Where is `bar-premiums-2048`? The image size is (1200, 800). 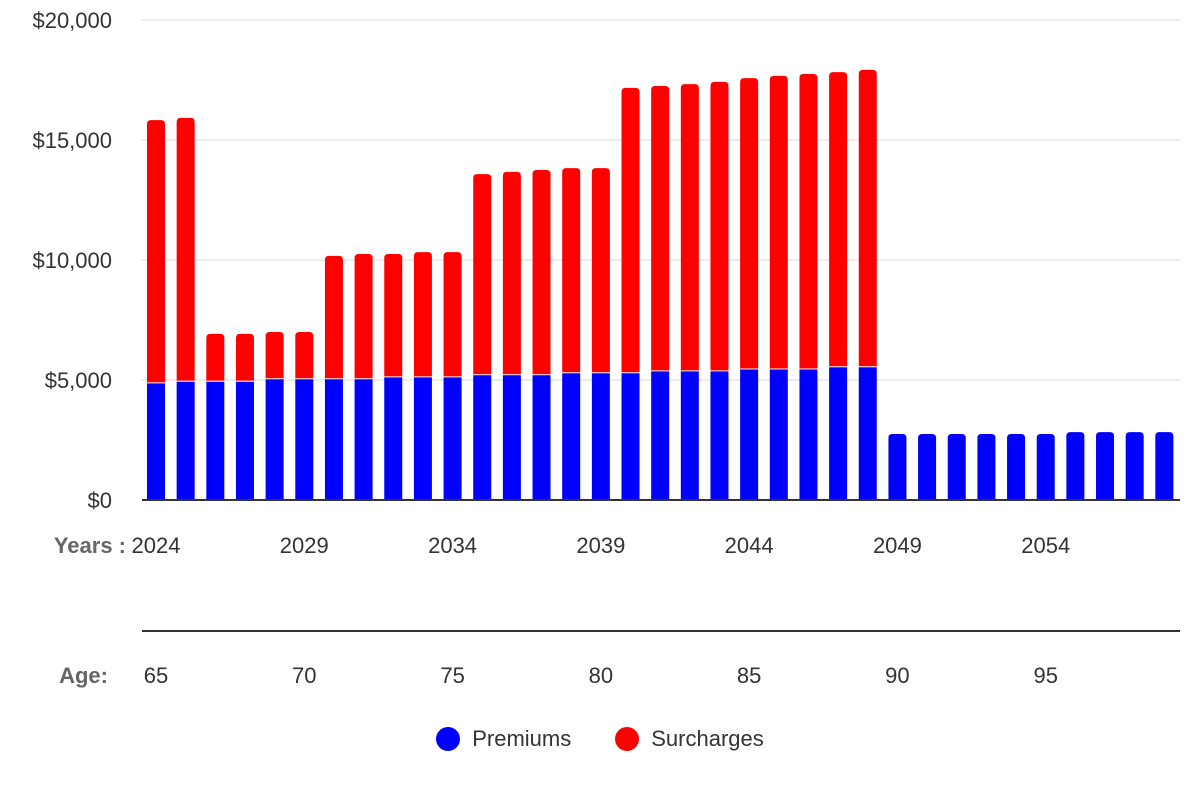 bar-premiums-2048 is located at coordinates (867, 433).